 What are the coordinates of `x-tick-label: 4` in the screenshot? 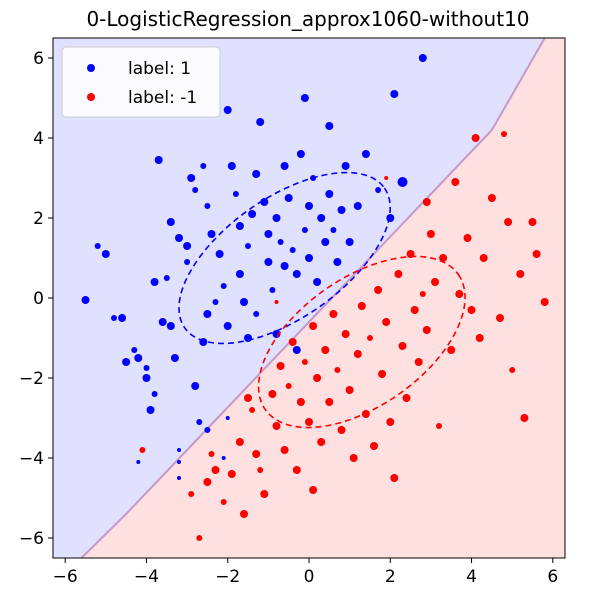 It's located at (471, 577).